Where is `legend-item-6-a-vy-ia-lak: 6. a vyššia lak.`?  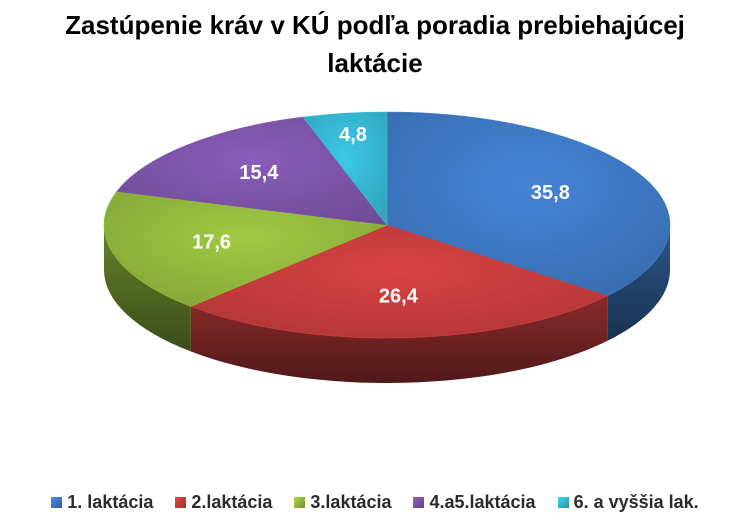
legend-item-6-a-vy-ia-lak: 6. a vyššia lak. is located at coordinates (628, 502).